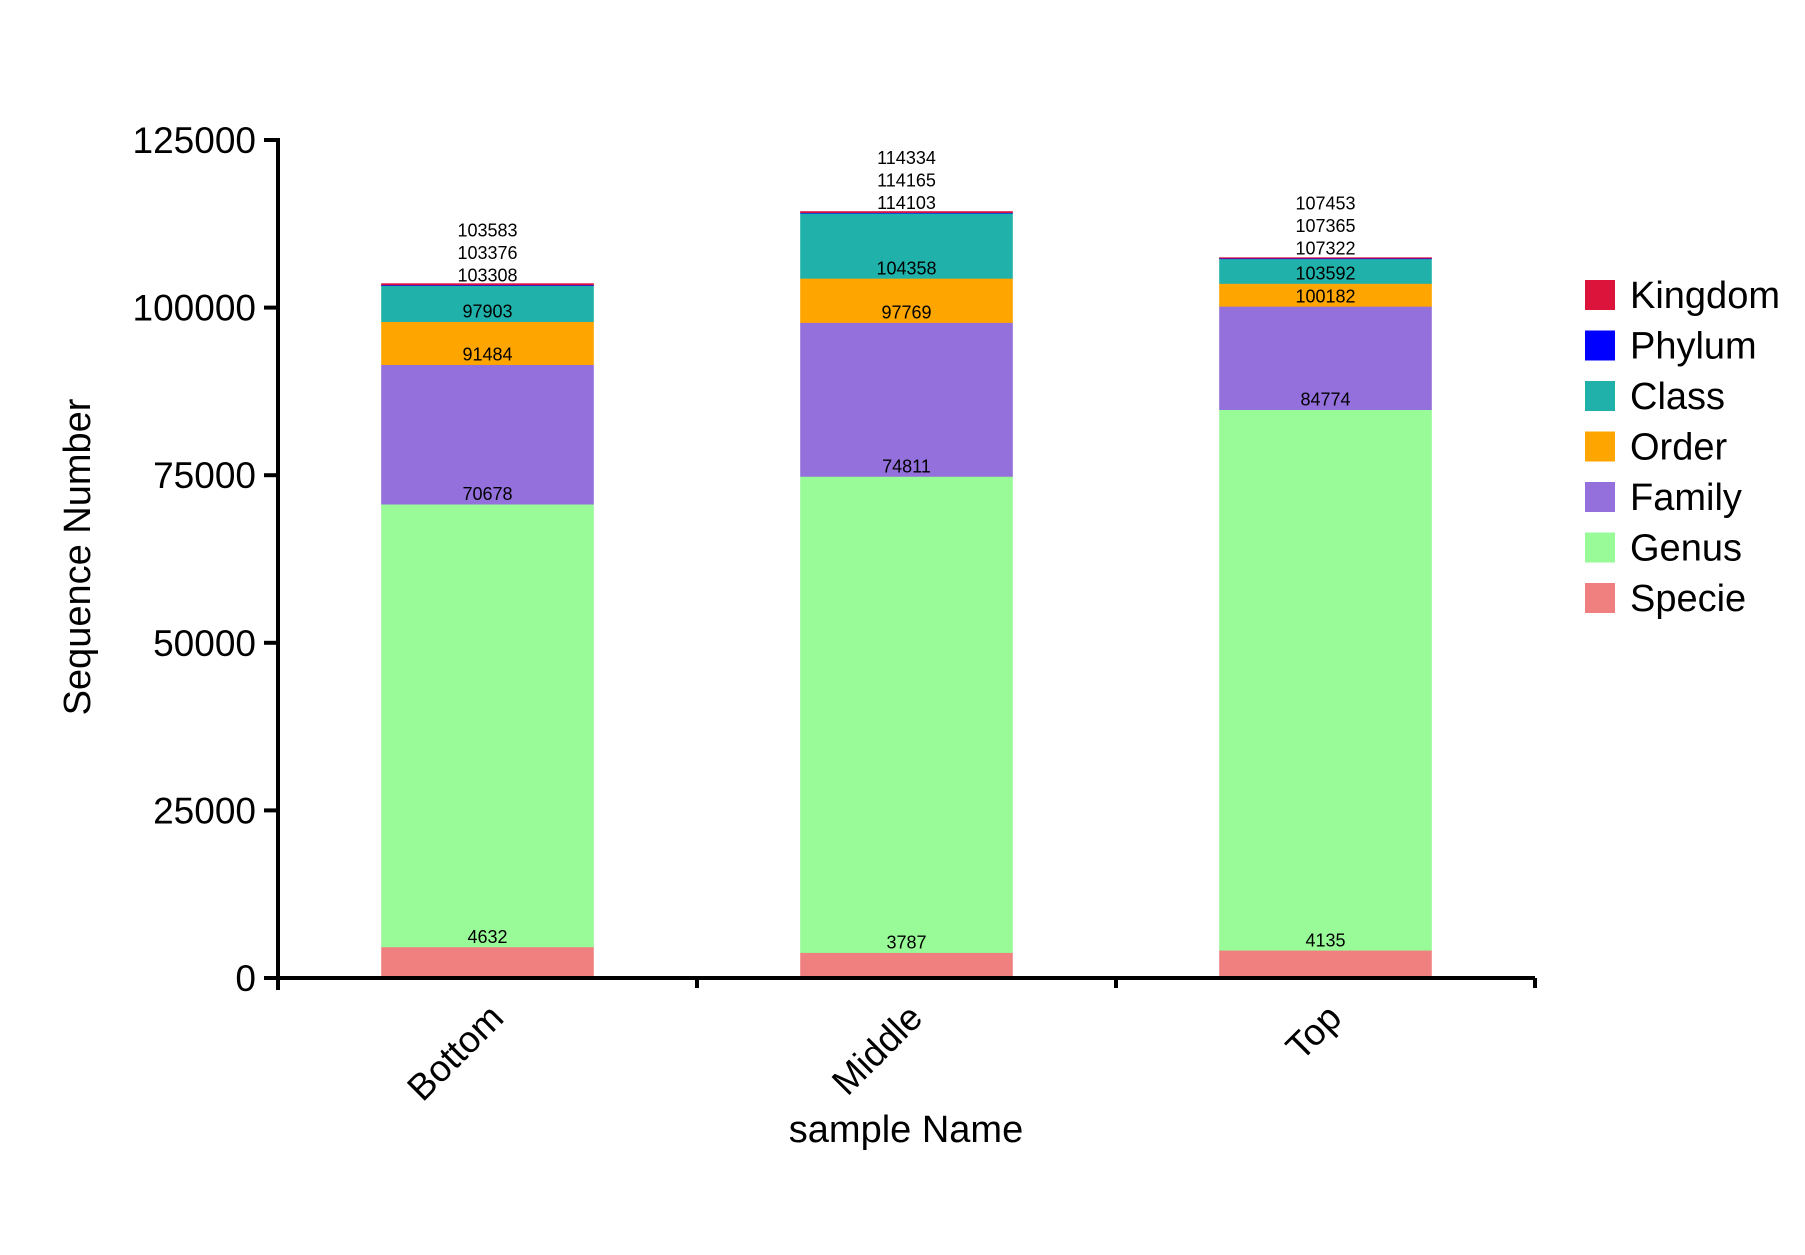  I want to click on data-label-middle-phylum: 114165, so click(906, 181).